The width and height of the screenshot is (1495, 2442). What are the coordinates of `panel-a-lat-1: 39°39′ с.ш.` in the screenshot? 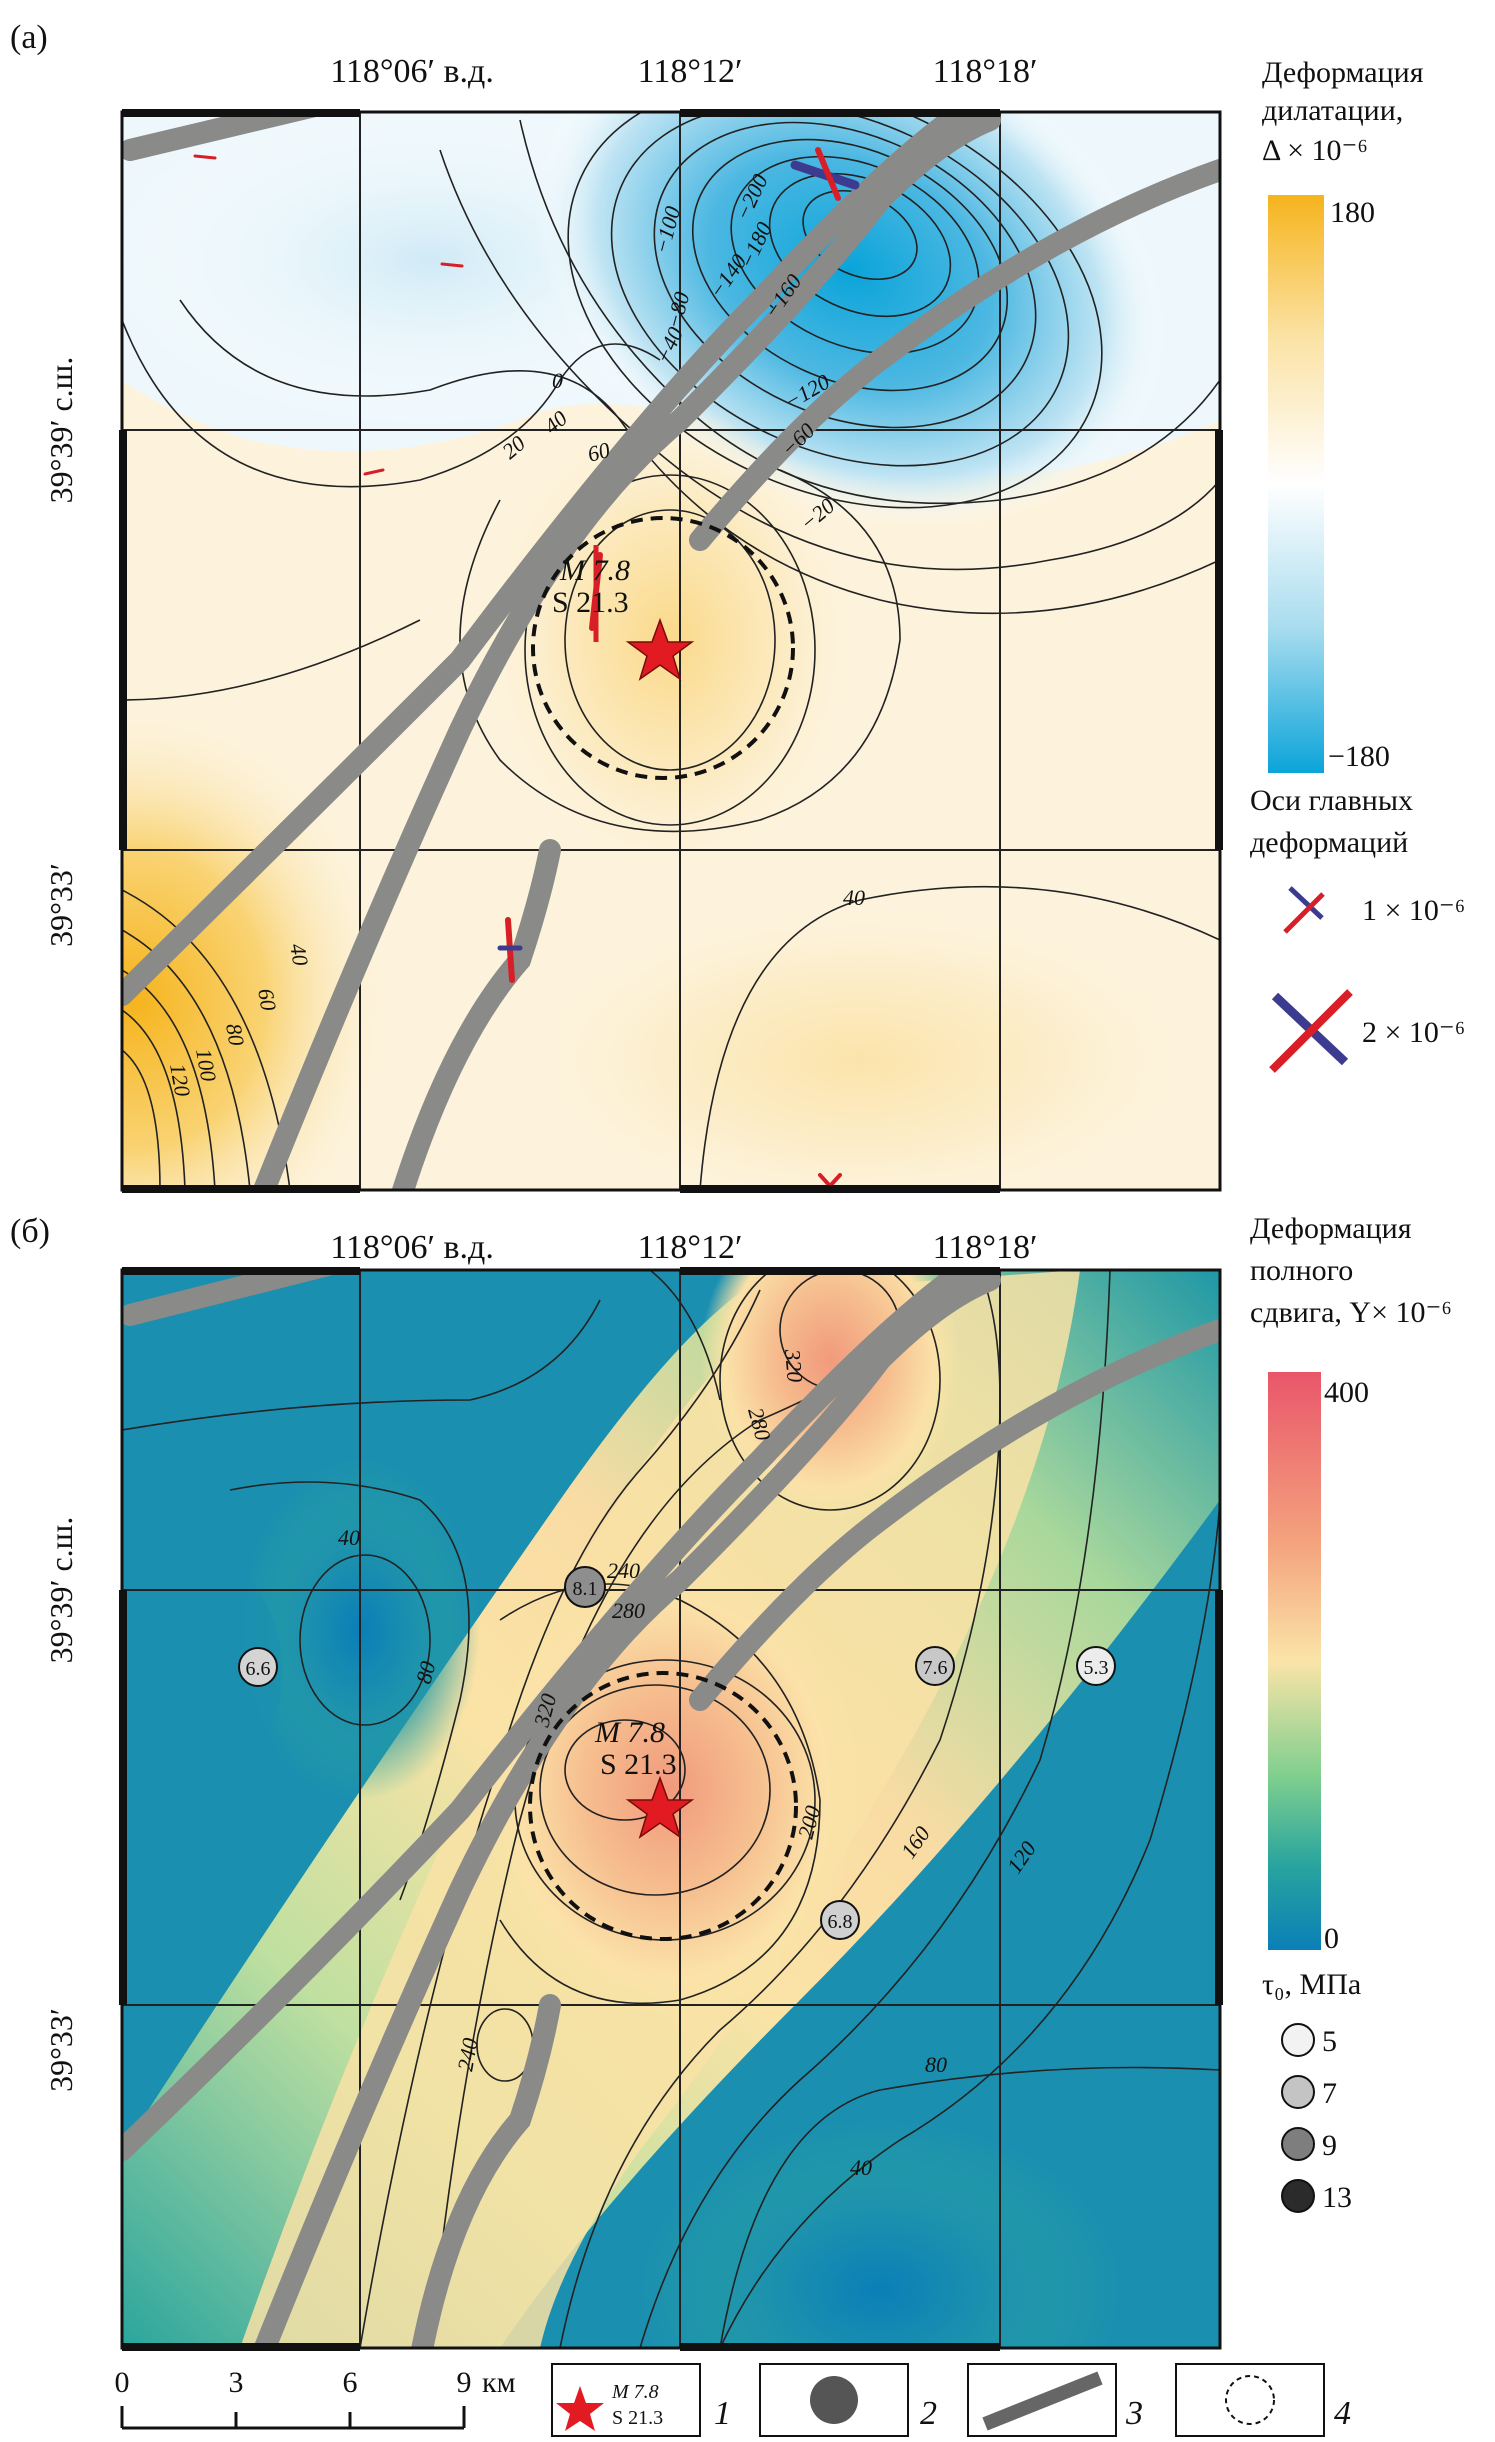 It's located at (61, 430).